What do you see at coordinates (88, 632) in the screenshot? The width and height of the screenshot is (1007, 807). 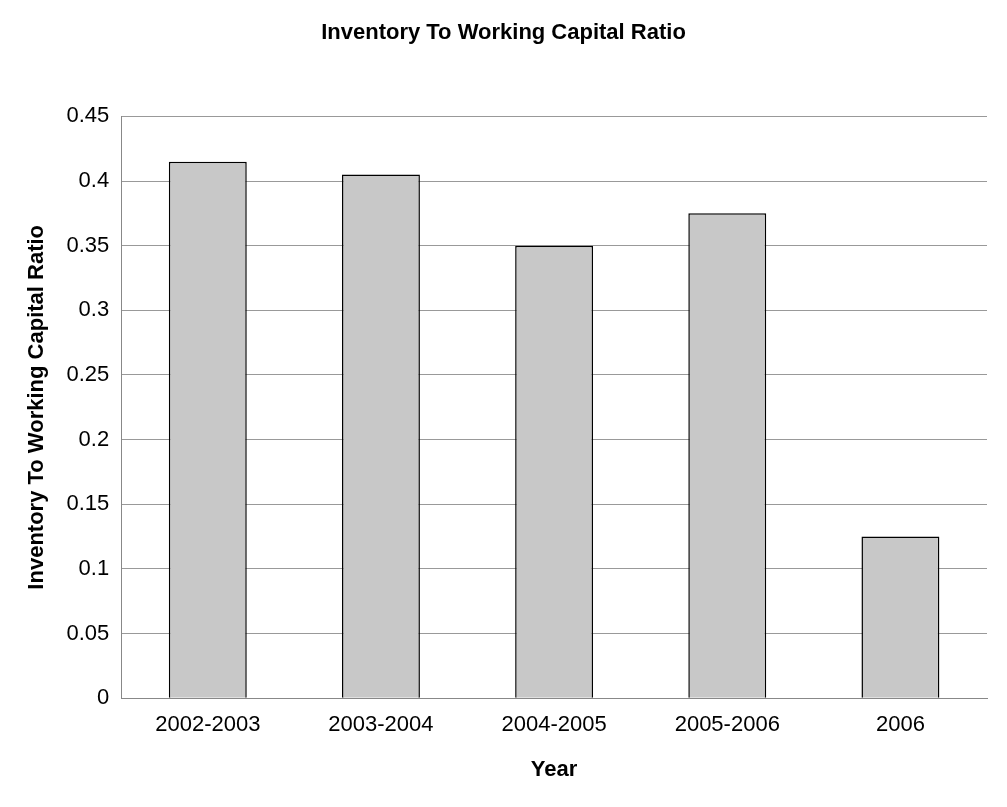 I see `y-tick-label: 0.05` at bounding box center [88, 632].